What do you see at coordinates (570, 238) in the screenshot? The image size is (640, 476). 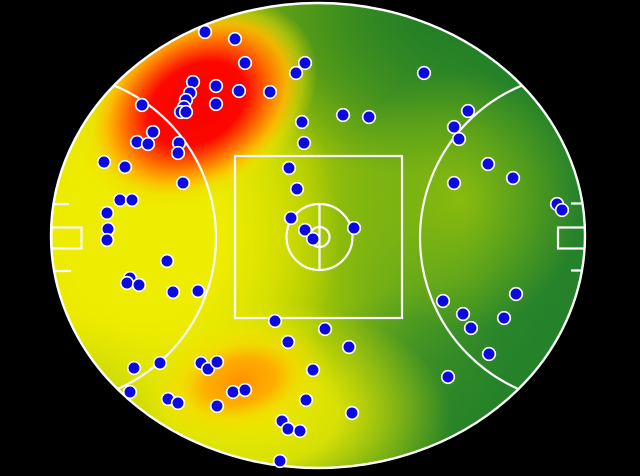 I see `goal-square-right` at bounding box center [570, 238].